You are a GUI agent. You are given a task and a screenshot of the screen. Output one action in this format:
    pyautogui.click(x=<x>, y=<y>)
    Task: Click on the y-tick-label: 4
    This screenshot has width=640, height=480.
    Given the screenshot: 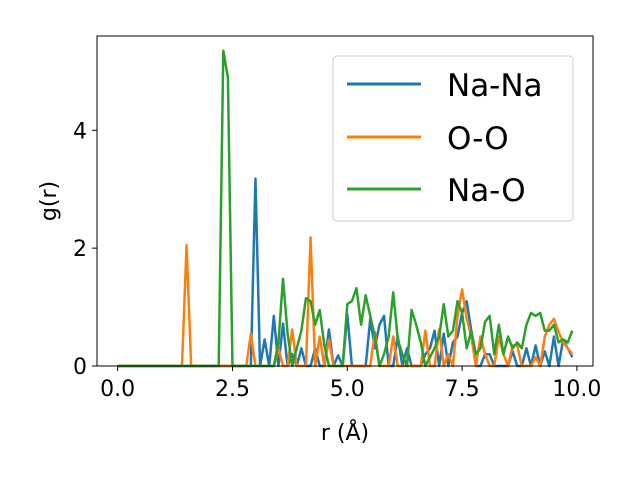 What is the action you would take?
    pyautogui.click(x=80, y=131)
    